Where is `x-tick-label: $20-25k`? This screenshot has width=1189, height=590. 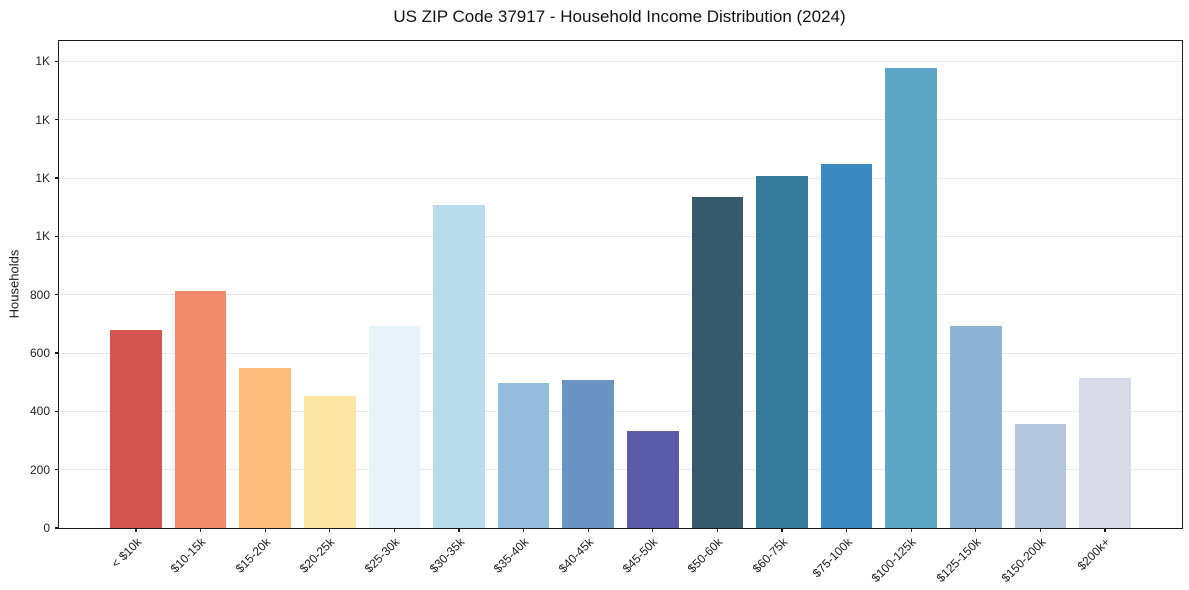 x-tick-label: $20-25k is located at coordinates (317, 555).